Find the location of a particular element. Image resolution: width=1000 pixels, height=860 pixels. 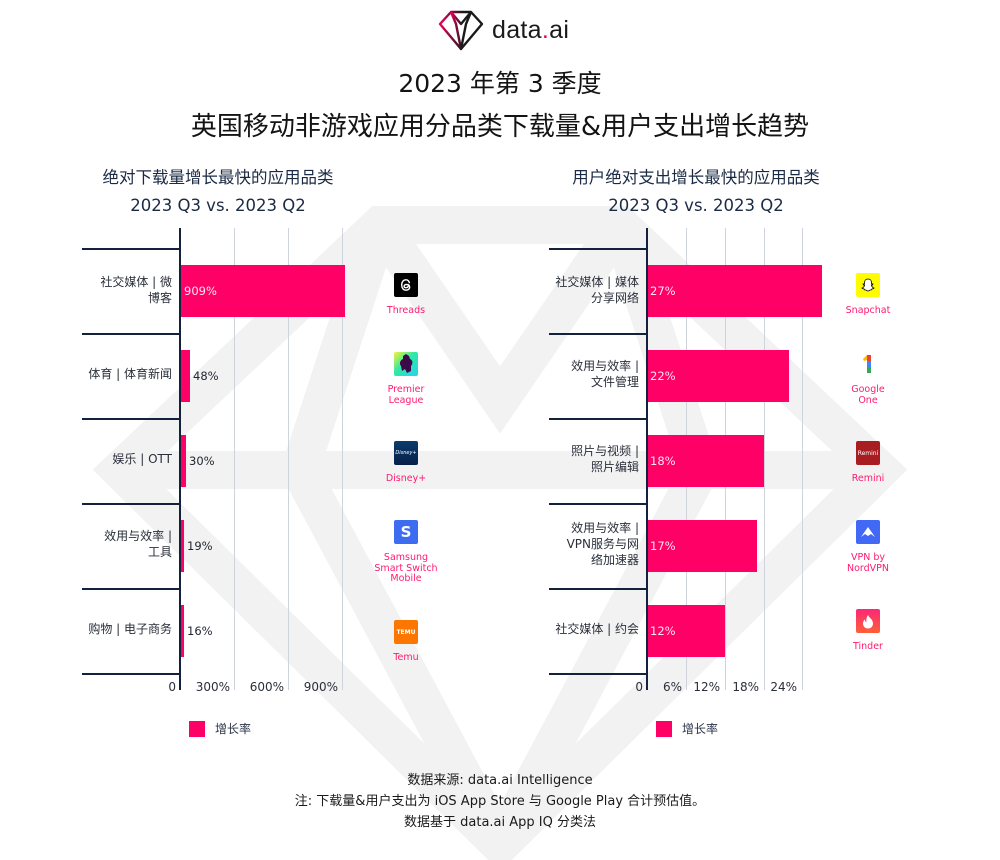

left-chart-period: 2023 Q3 vs. 2023 Q2 is located at coordinates (218, 205).